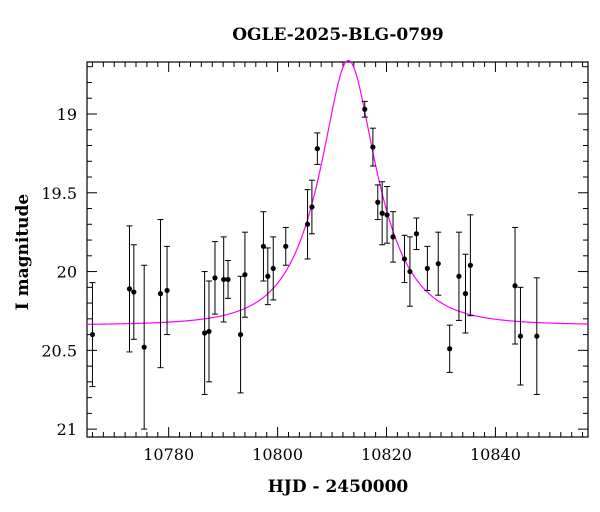 The image size is (600, 512). Describe the element at coordinates (67, 429) in the screenshot. I see `y-tick-label: 21` at that location.